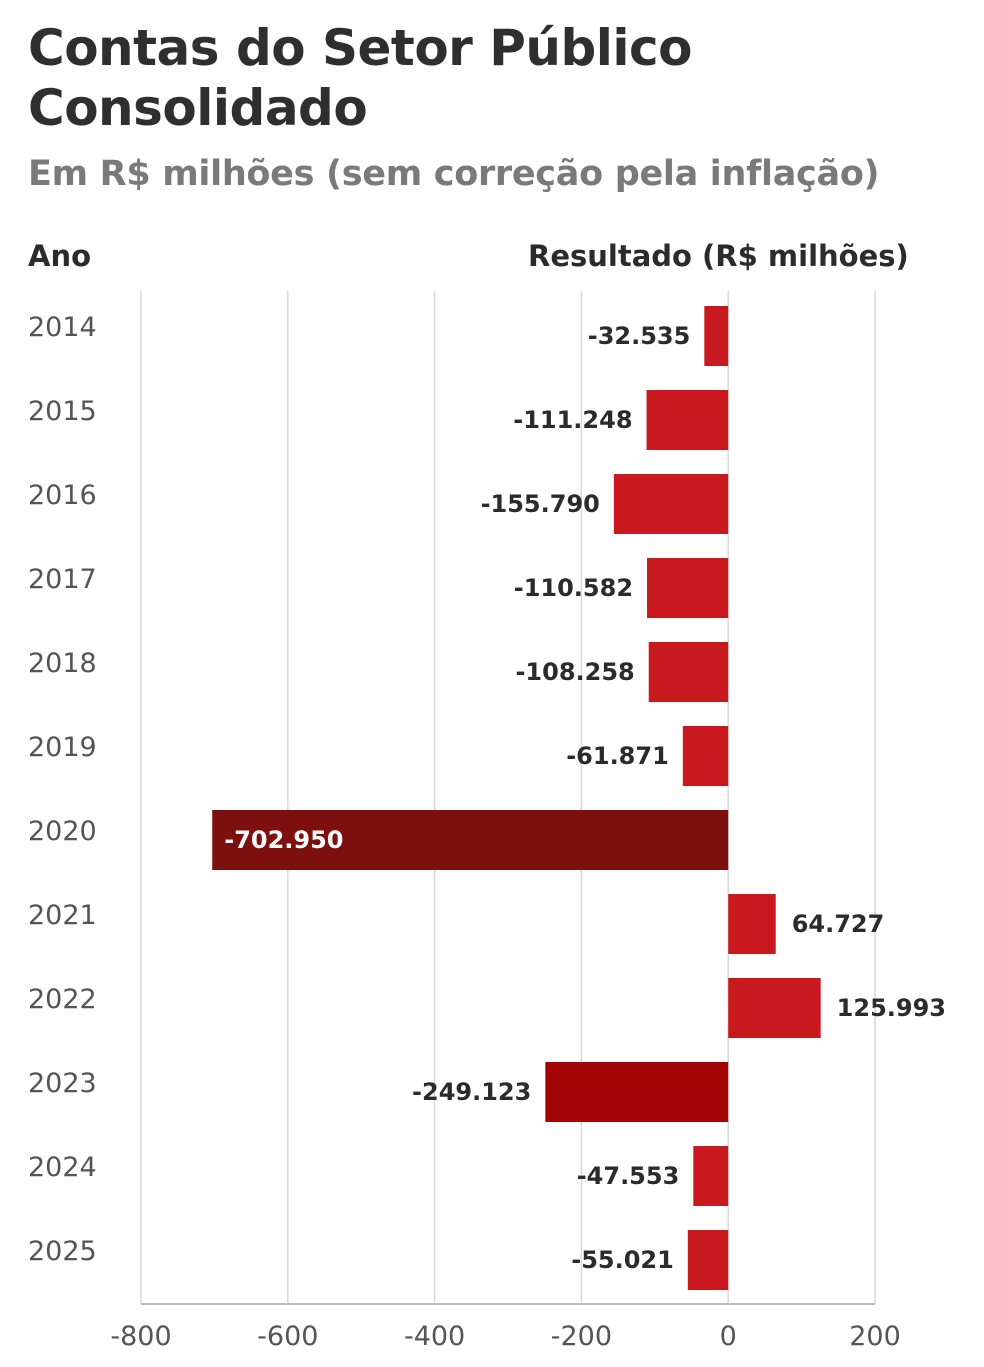 The image size is (984, 1367). What do you see at coordinates (838, 924) in the screenshot?
I see `value-label: 64.727` at bounding box center [838, 924].